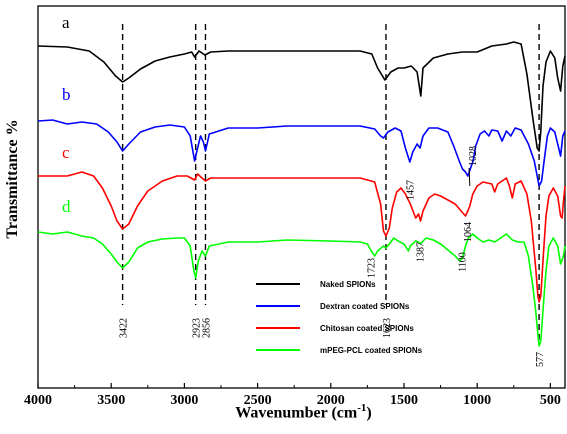  I want to click on legend-entry-a: Naked SPIONs, so click(348, 284).